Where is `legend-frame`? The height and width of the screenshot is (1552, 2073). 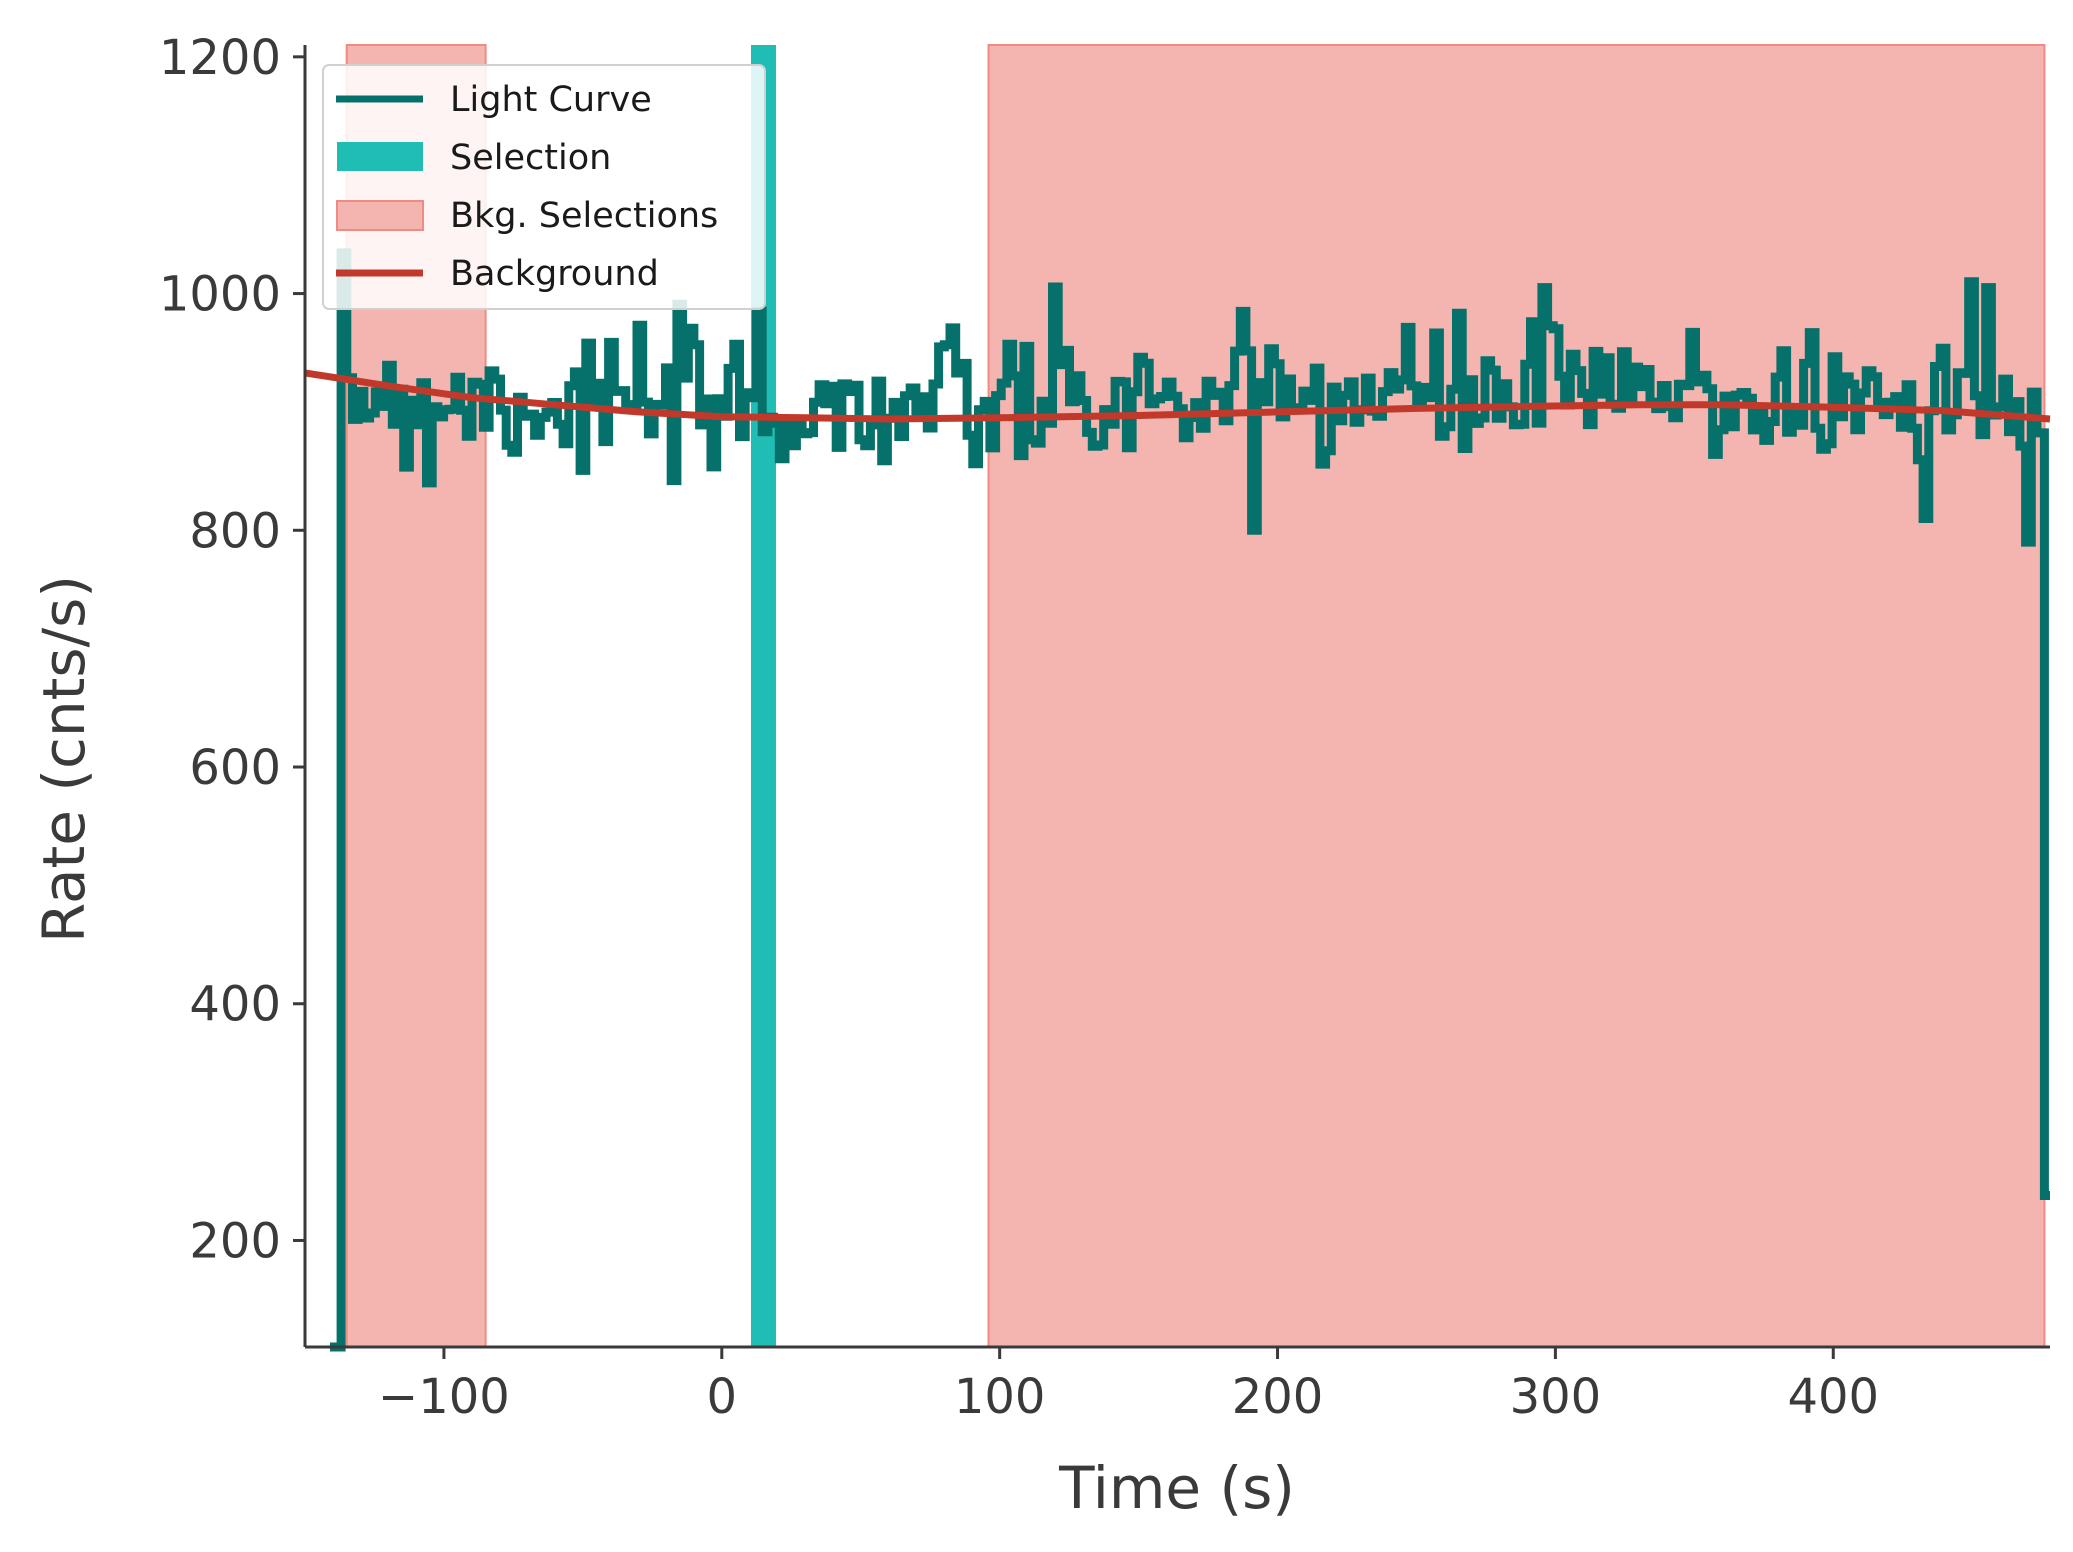 legend-frame is located at coordinates (544, 187).